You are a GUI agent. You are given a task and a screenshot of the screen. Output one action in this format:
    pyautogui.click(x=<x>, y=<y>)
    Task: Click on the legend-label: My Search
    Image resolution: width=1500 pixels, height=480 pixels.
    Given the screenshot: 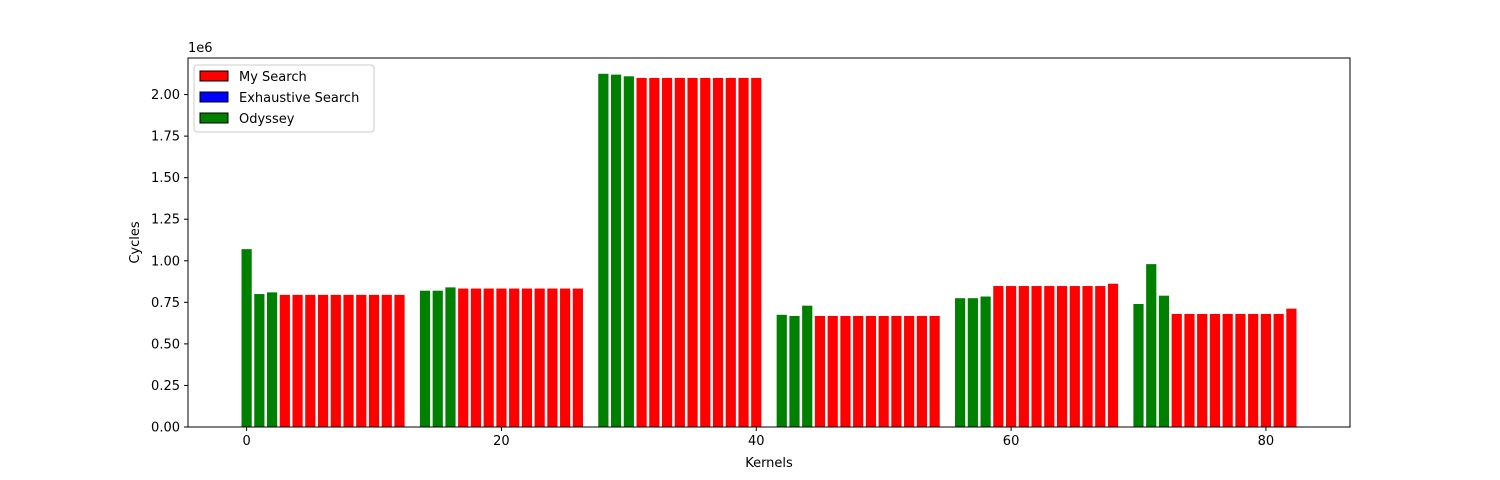 What is the action you would take?
    pyautogui.click(x=273, y=77)
    